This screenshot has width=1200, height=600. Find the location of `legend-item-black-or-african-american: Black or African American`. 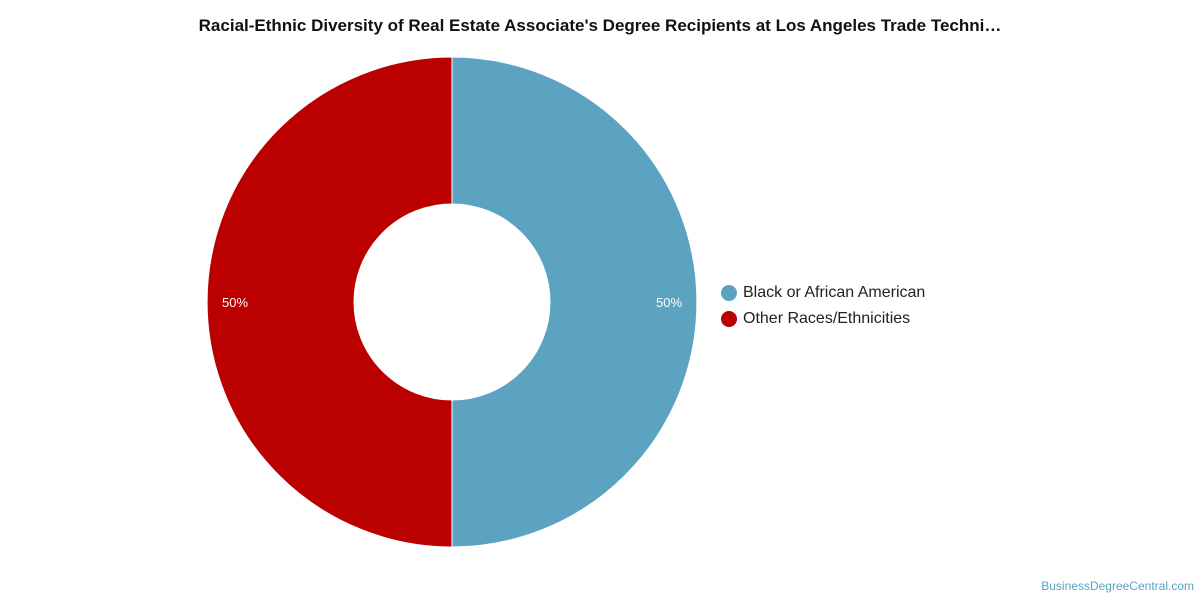

legend-item-black-or-african-american: Black or African American is located at coordinates (823, 293).